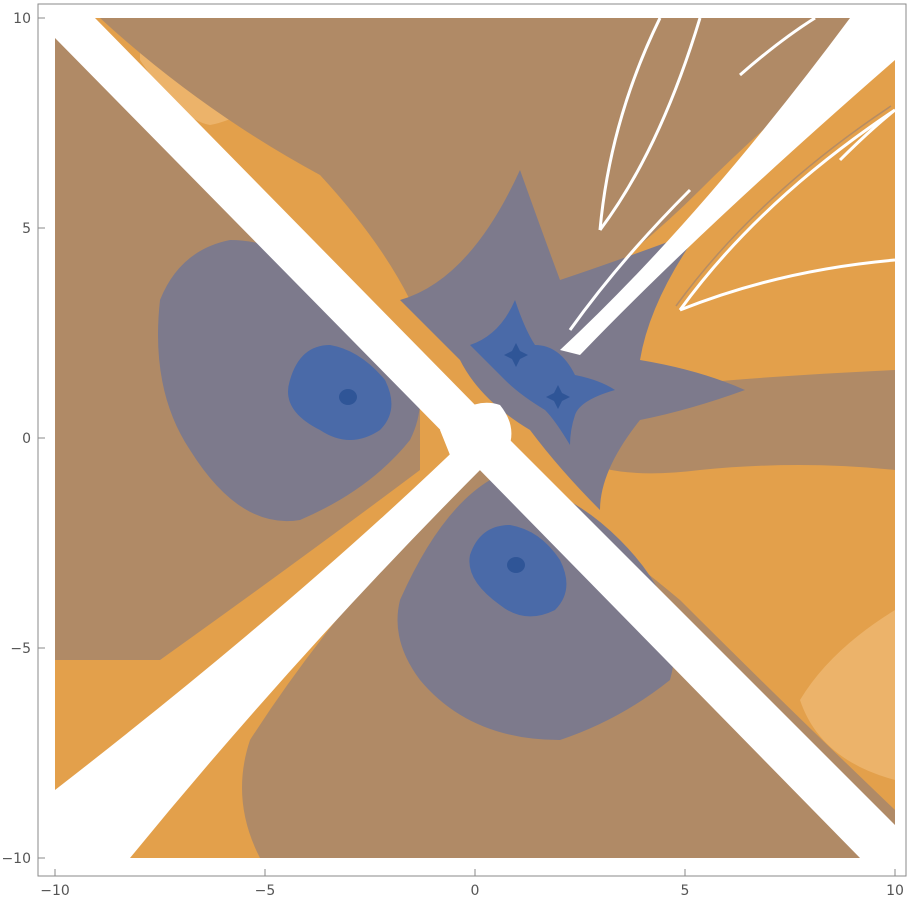 The height and width of the screenshot is (902, 912). Describe the element at coordinates (16, 859) in the screenshot. I see `y-tick-label: −10` at that location.